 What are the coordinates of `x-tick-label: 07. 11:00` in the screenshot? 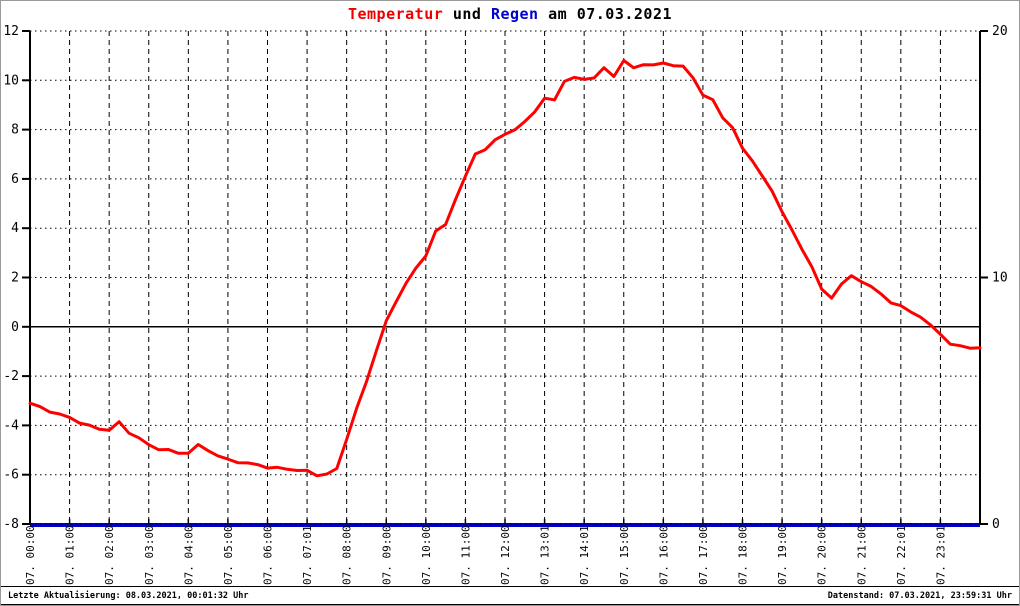 It's located at (465, 555).